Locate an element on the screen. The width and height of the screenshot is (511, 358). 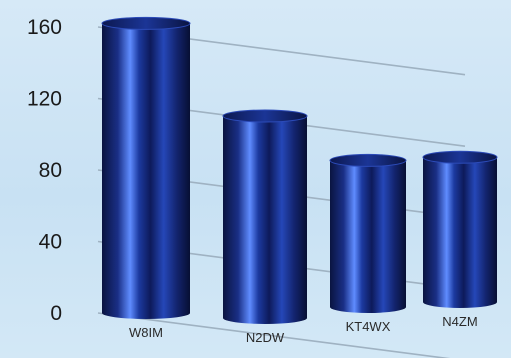
y-axis-tick-labels: 0 40 80 120 160 is located at coordinates (44, 170).